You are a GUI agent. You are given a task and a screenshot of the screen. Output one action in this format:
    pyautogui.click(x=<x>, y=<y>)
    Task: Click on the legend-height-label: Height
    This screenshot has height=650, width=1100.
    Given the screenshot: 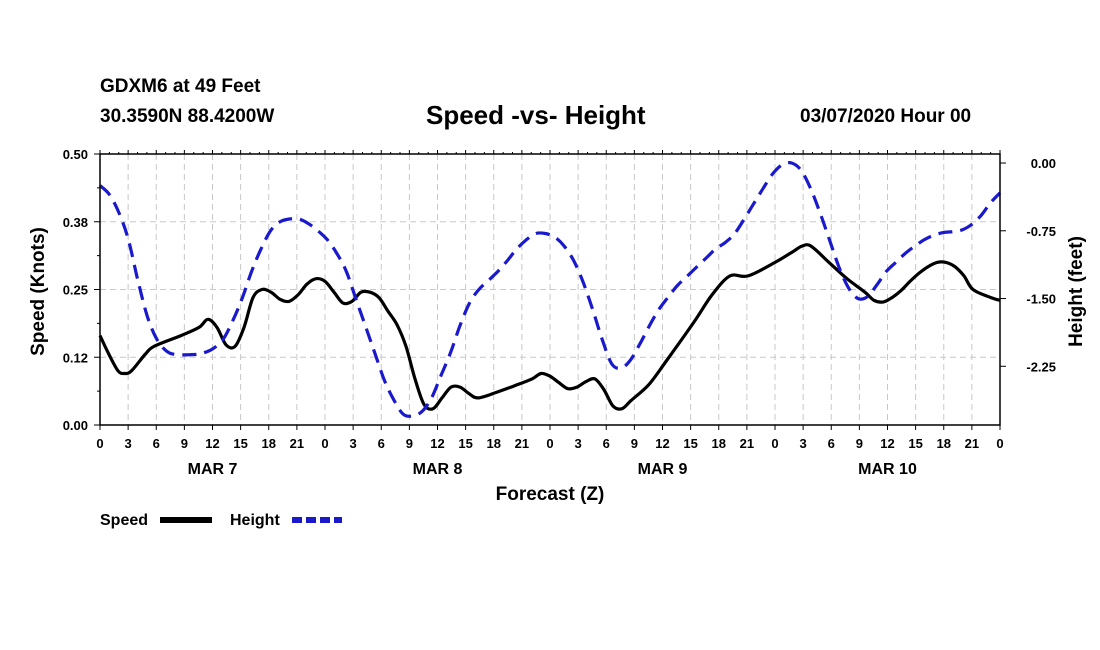 What is the action you would take?
    pyautogui.click(x=255, y=520)
    